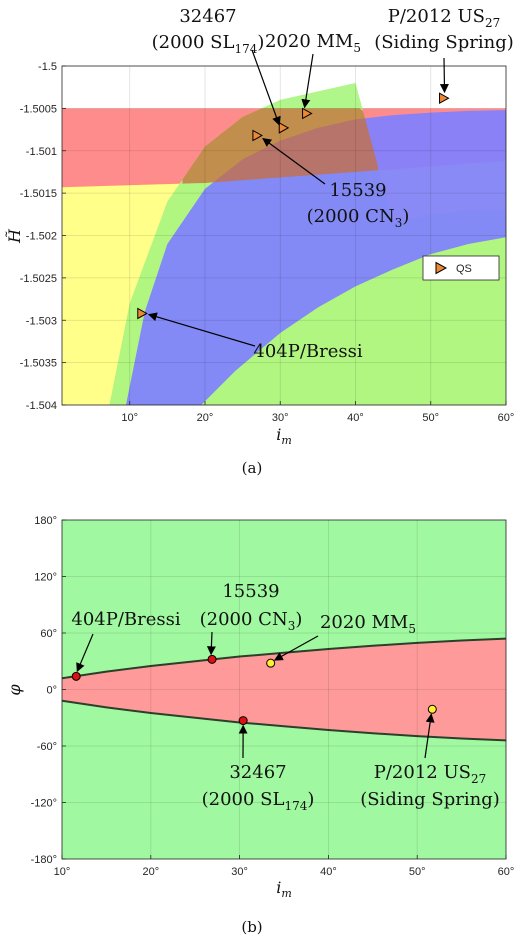 The image size is (520, 945). Describe the element at coordinates (14, 236) in the screenshot. I see `y-axis-label-a: H̃` at that location.